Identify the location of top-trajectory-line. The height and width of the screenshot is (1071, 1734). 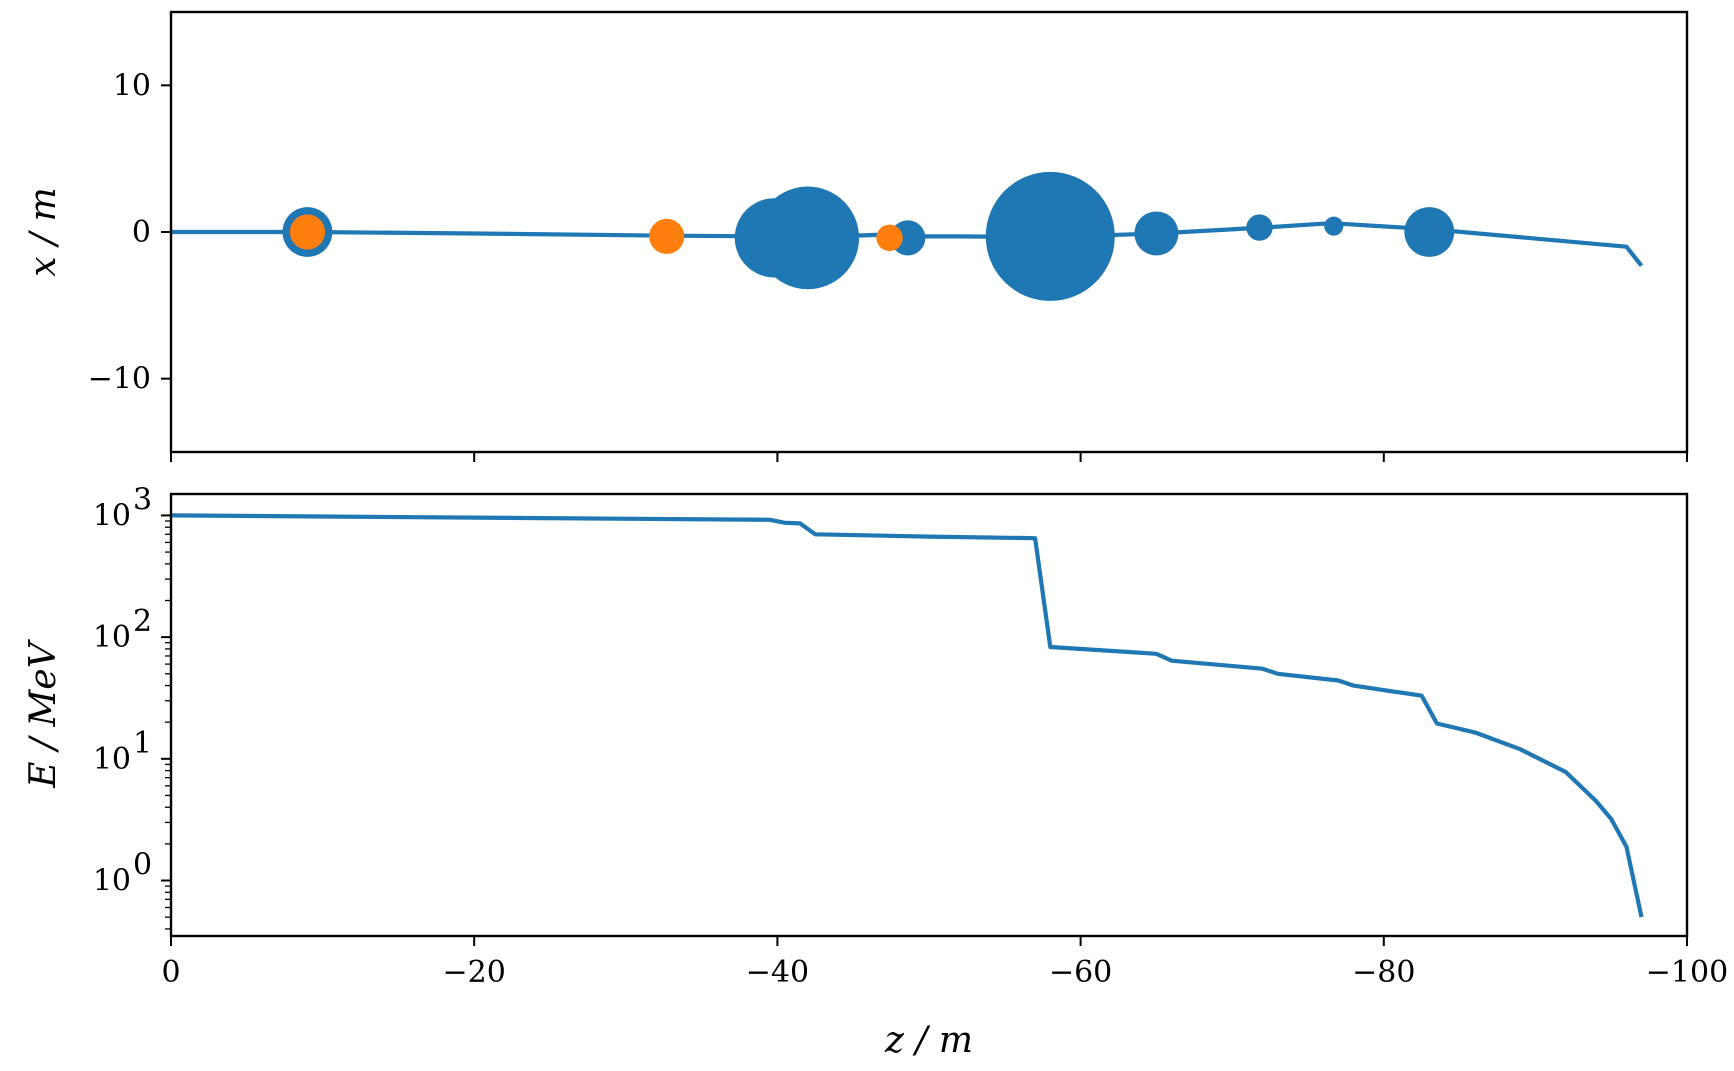
(907, 244).